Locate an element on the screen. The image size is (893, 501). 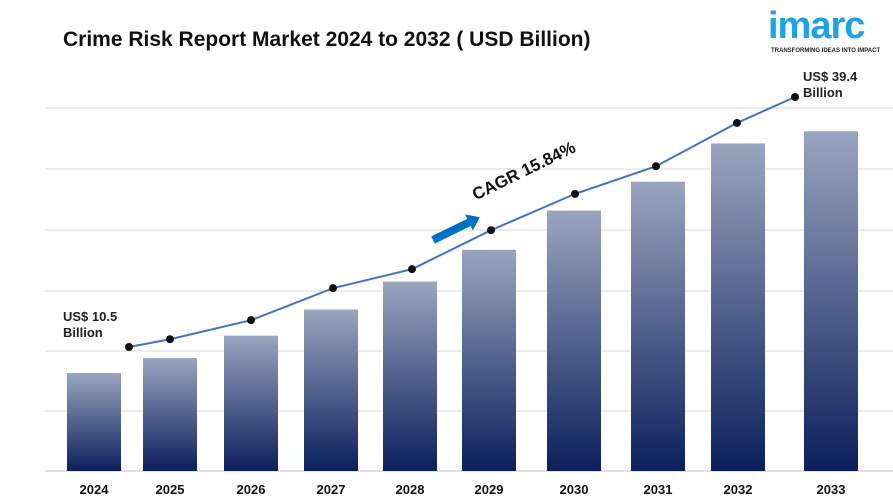
cagr-arrow-icon is located at coordinates (455, 229).